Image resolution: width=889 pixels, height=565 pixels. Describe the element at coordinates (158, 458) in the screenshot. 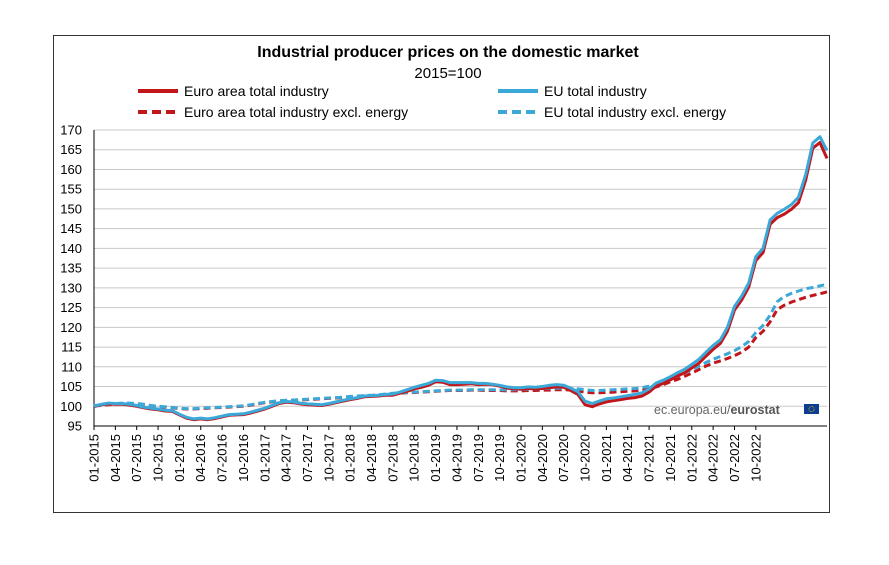

I see `x-tick-label: 10-2015` at that location.